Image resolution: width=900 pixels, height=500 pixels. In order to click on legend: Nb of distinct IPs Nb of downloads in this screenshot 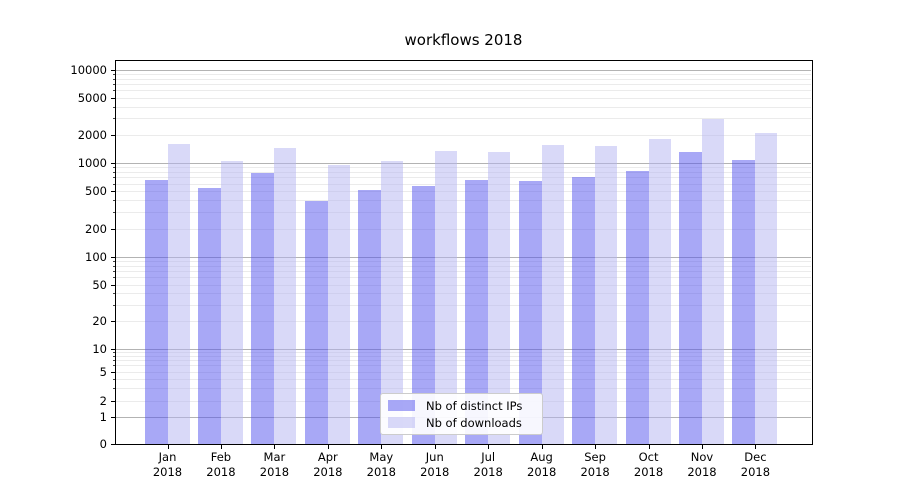, I will do `click(461, 414)`.